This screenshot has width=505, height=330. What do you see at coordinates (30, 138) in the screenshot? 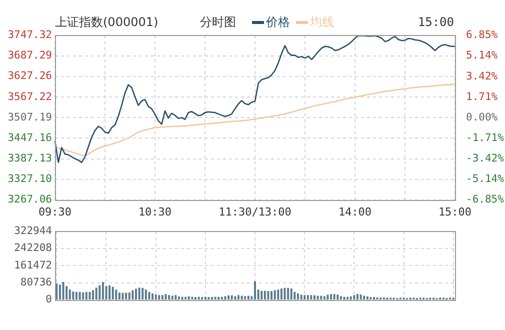
I see `y-tick-label: 3447.16` at bounding box center [30, 138].